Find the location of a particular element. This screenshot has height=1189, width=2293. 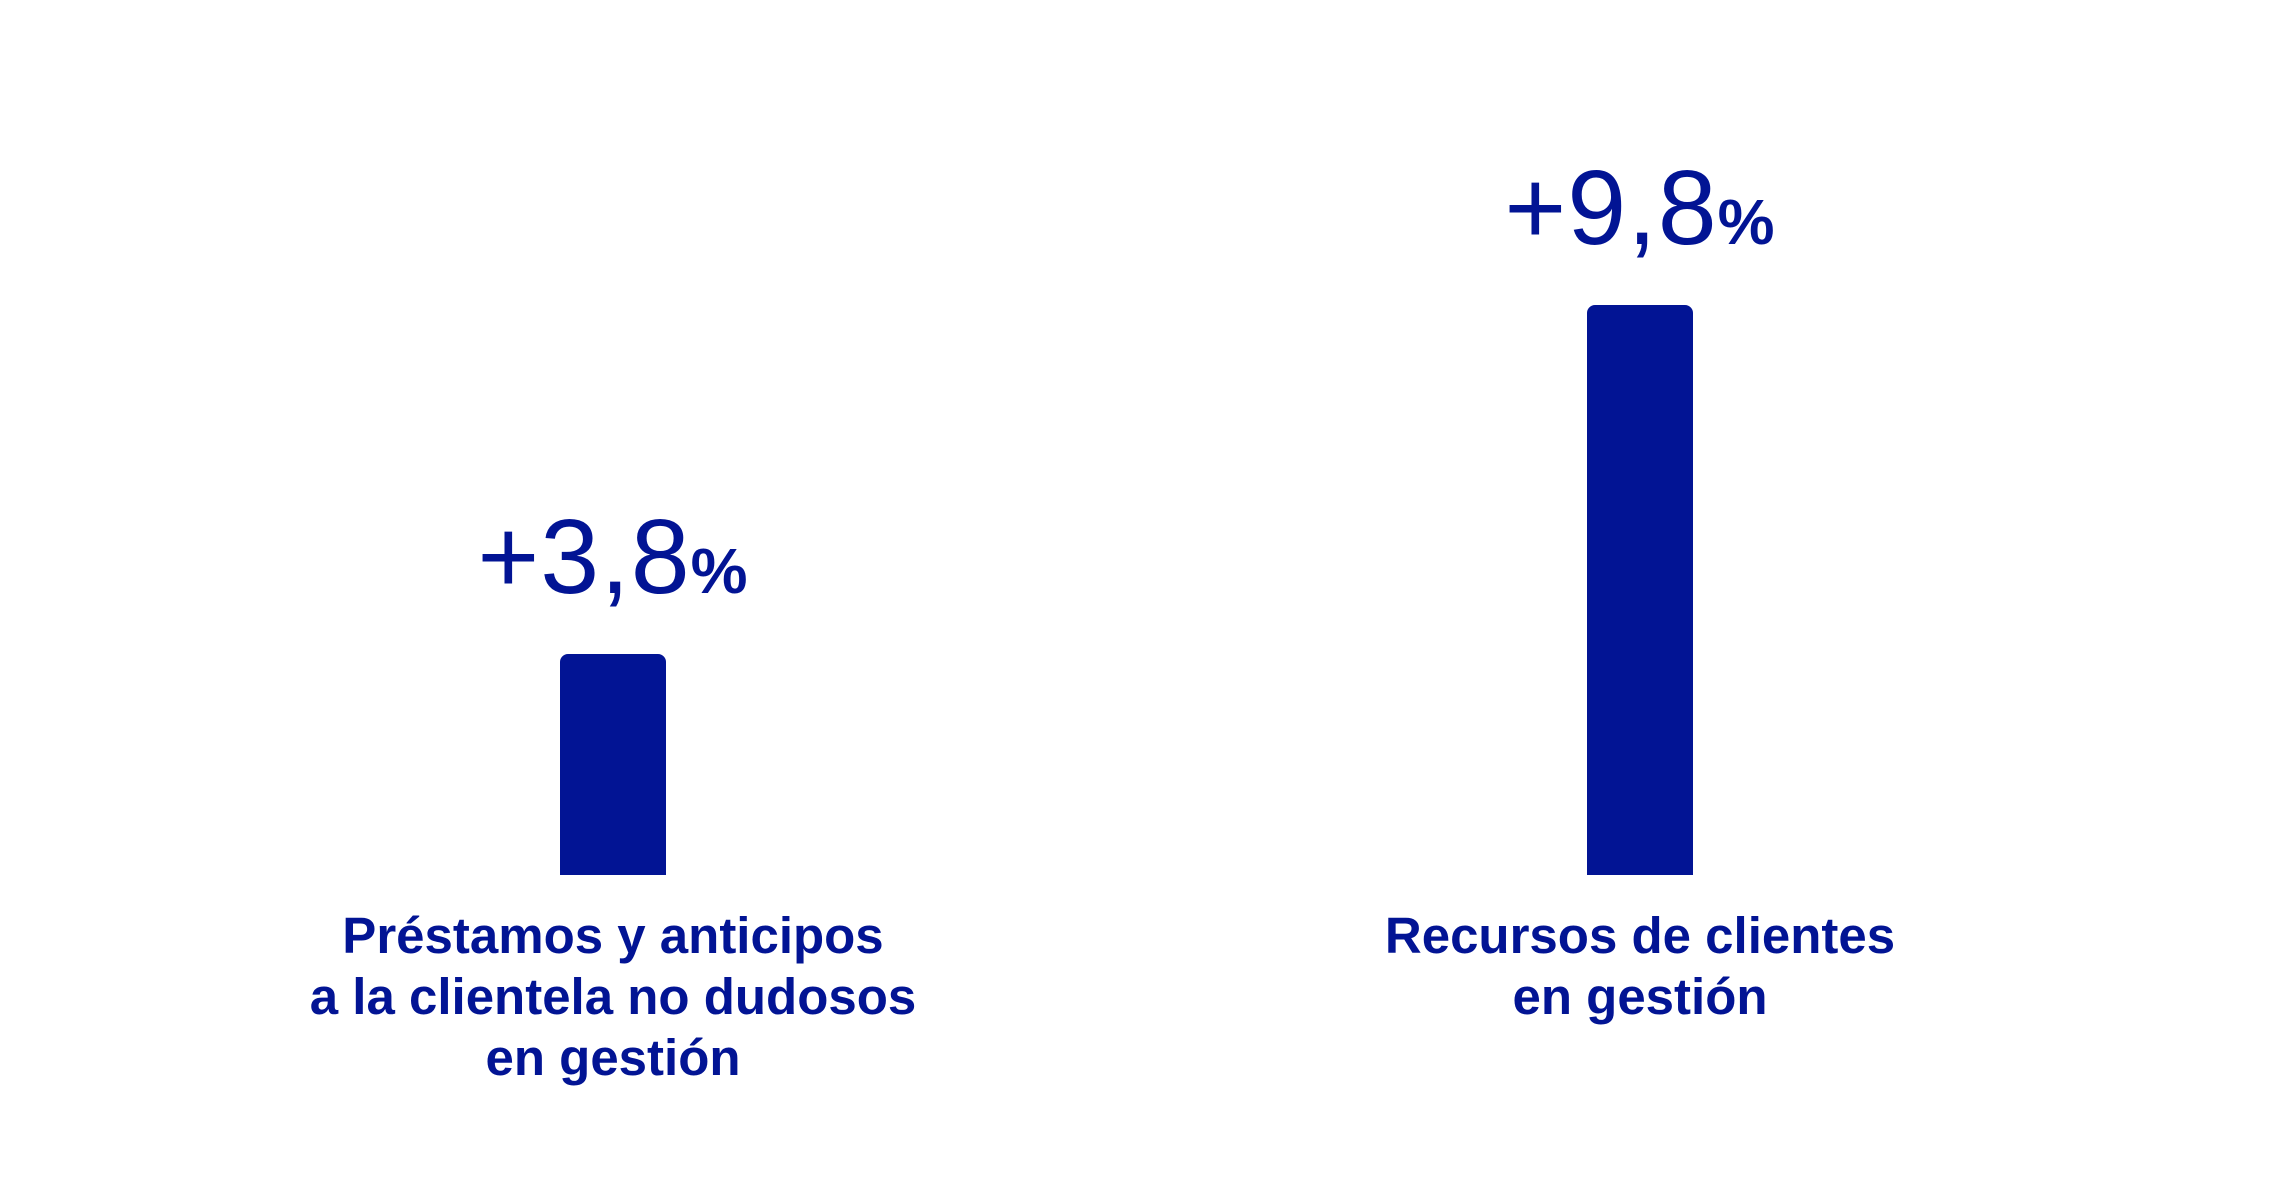

category-label-line: a la clientela no dudosos is located at coordinates (613, 996).